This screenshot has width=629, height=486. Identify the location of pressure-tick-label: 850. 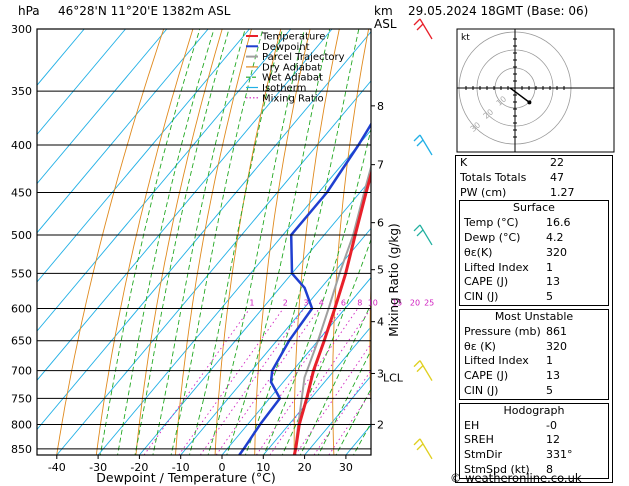
(21, 449).